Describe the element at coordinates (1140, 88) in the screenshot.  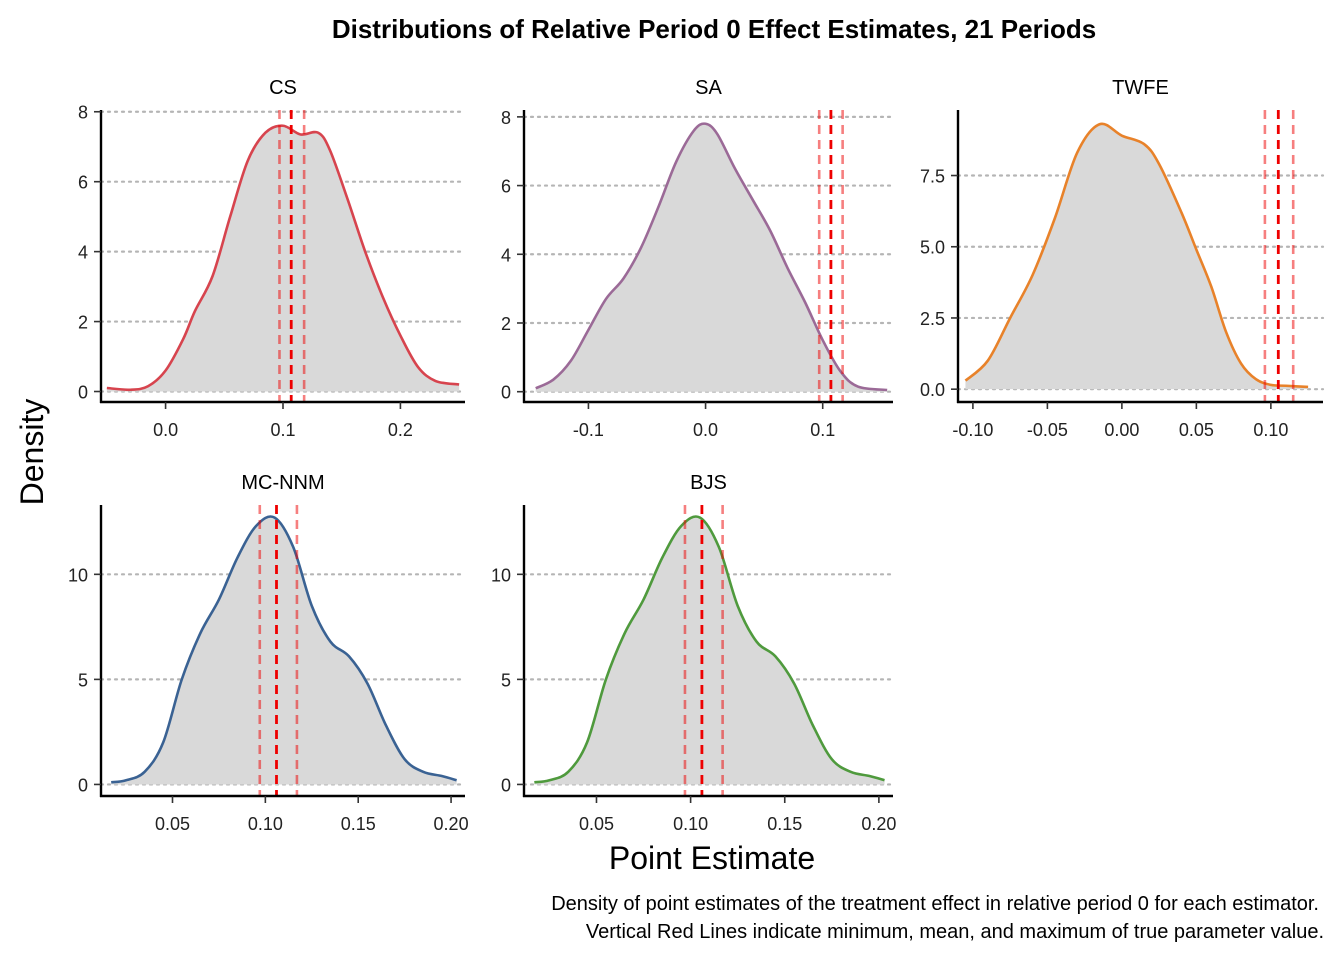
I see `panel-title: TWFE` at that location.